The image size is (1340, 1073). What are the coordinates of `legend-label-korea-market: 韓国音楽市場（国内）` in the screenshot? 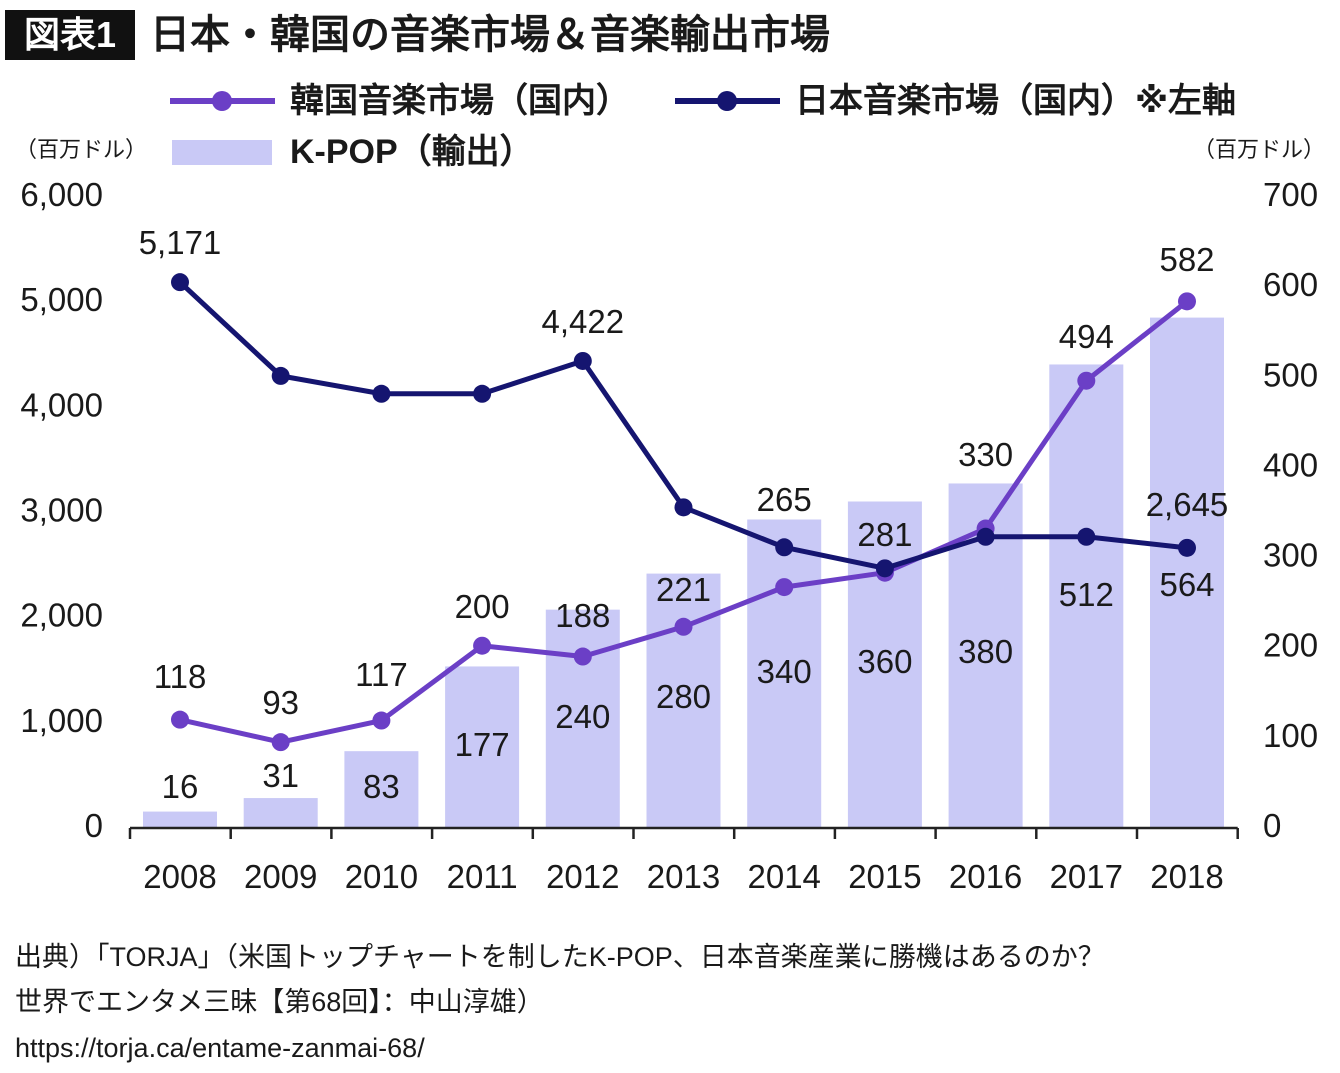 It's located at (460, 101).